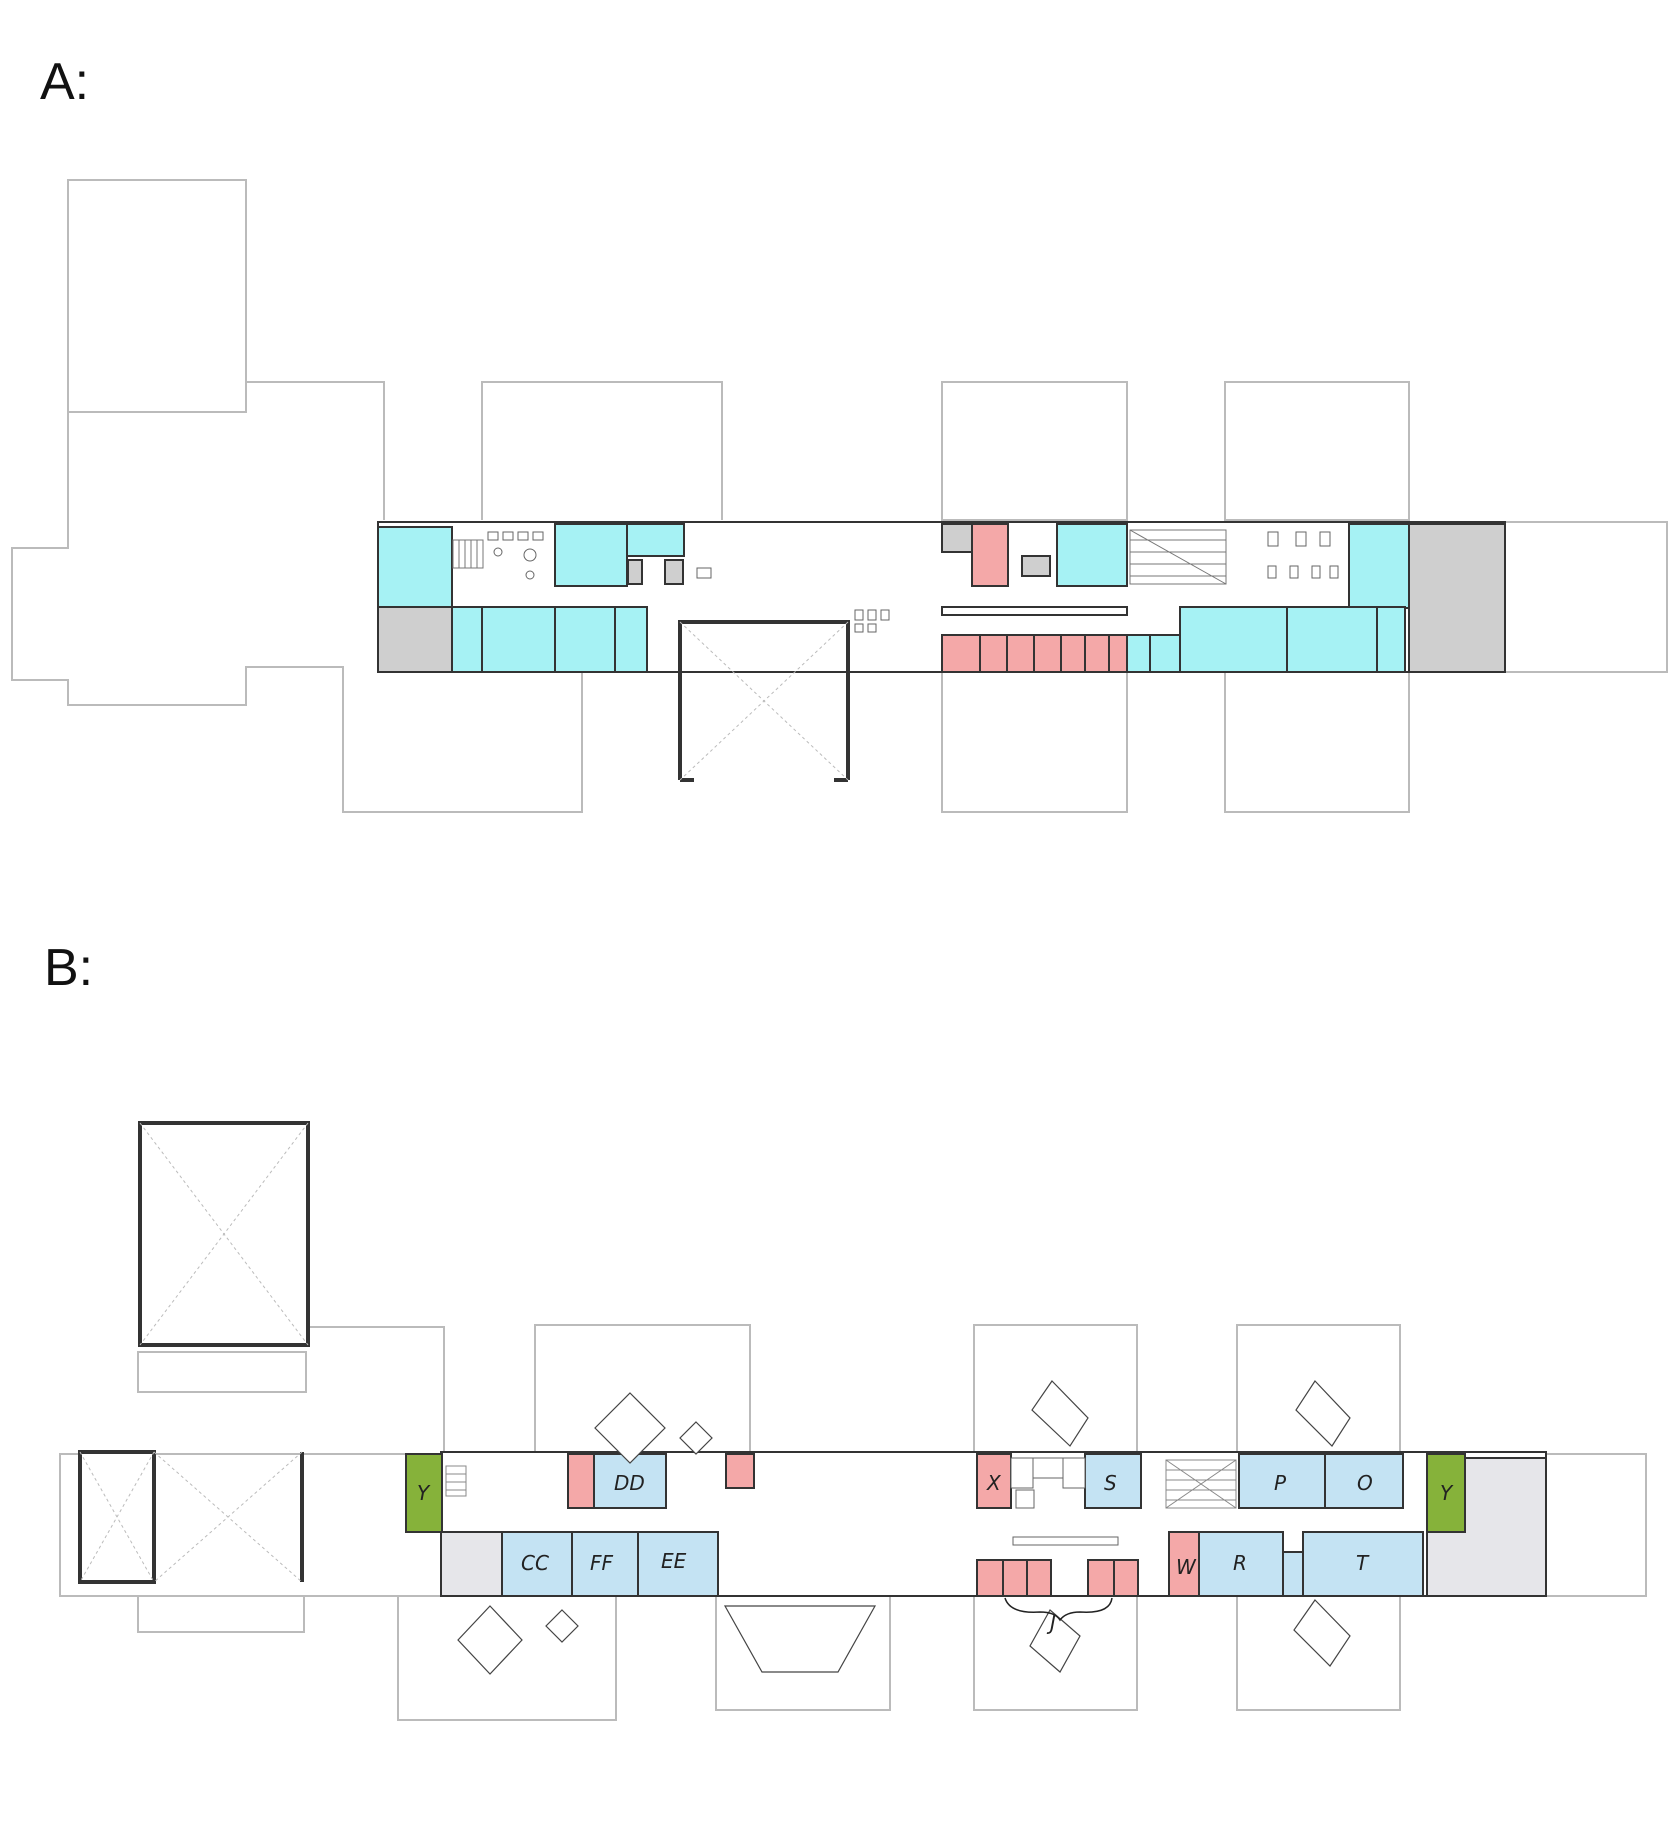 The width and height of the screenshot is (1680, 1836). What do you see at coordinates (629, 1483) in the screenshot?
I see `room-label-dd: DD` at bounding box center [629, 1483].